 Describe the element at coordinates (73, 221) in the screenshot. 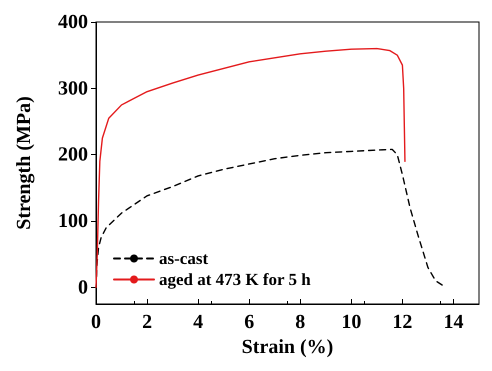

I see `y-tick-label: 100` at that location.